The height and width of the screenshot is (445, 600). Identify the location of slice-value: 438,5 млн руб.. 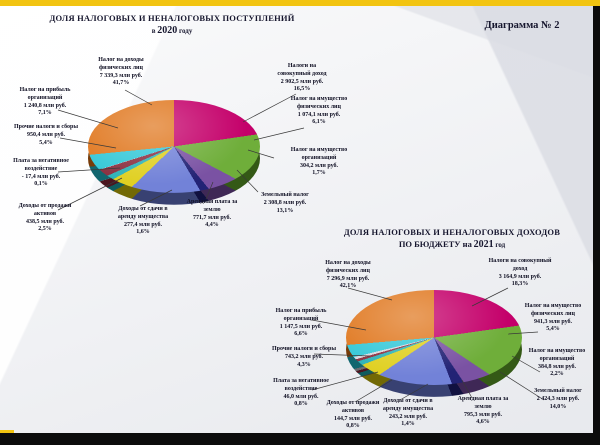
(45, 221).